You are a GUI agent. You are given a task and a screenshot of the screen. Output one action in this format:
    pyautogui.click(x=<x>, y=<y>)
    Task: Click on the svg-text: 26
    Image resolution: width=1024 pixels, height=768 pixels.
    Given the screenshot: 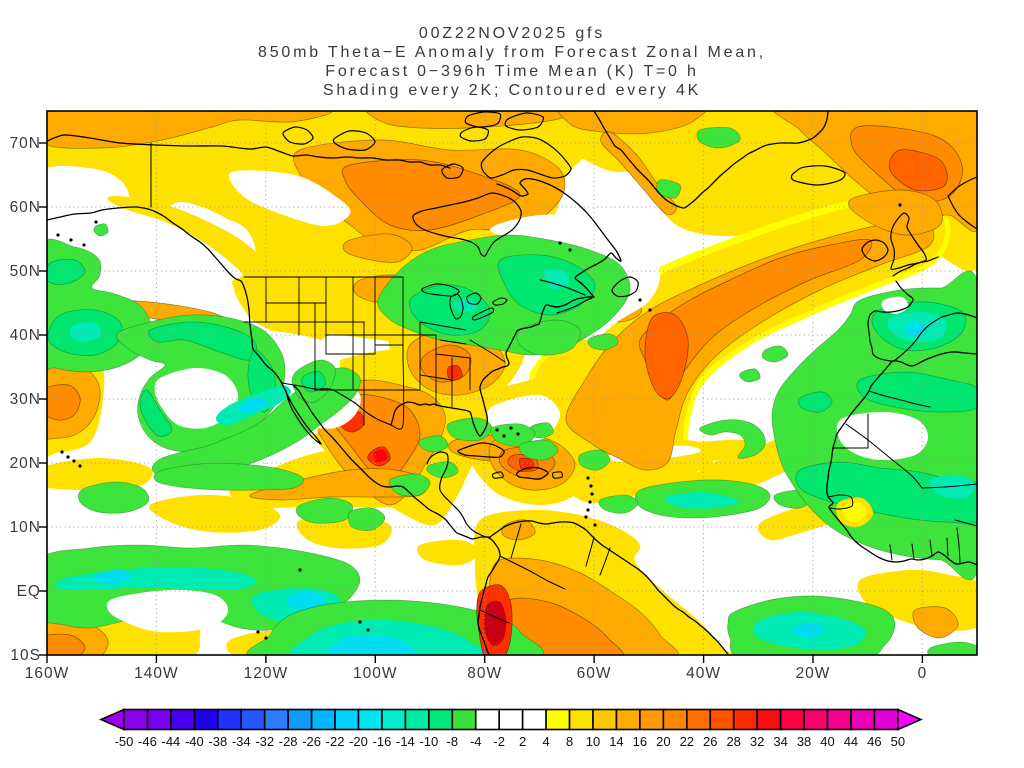 What is the action you would take?
    pyautogui.click(x=710, y=741)
    